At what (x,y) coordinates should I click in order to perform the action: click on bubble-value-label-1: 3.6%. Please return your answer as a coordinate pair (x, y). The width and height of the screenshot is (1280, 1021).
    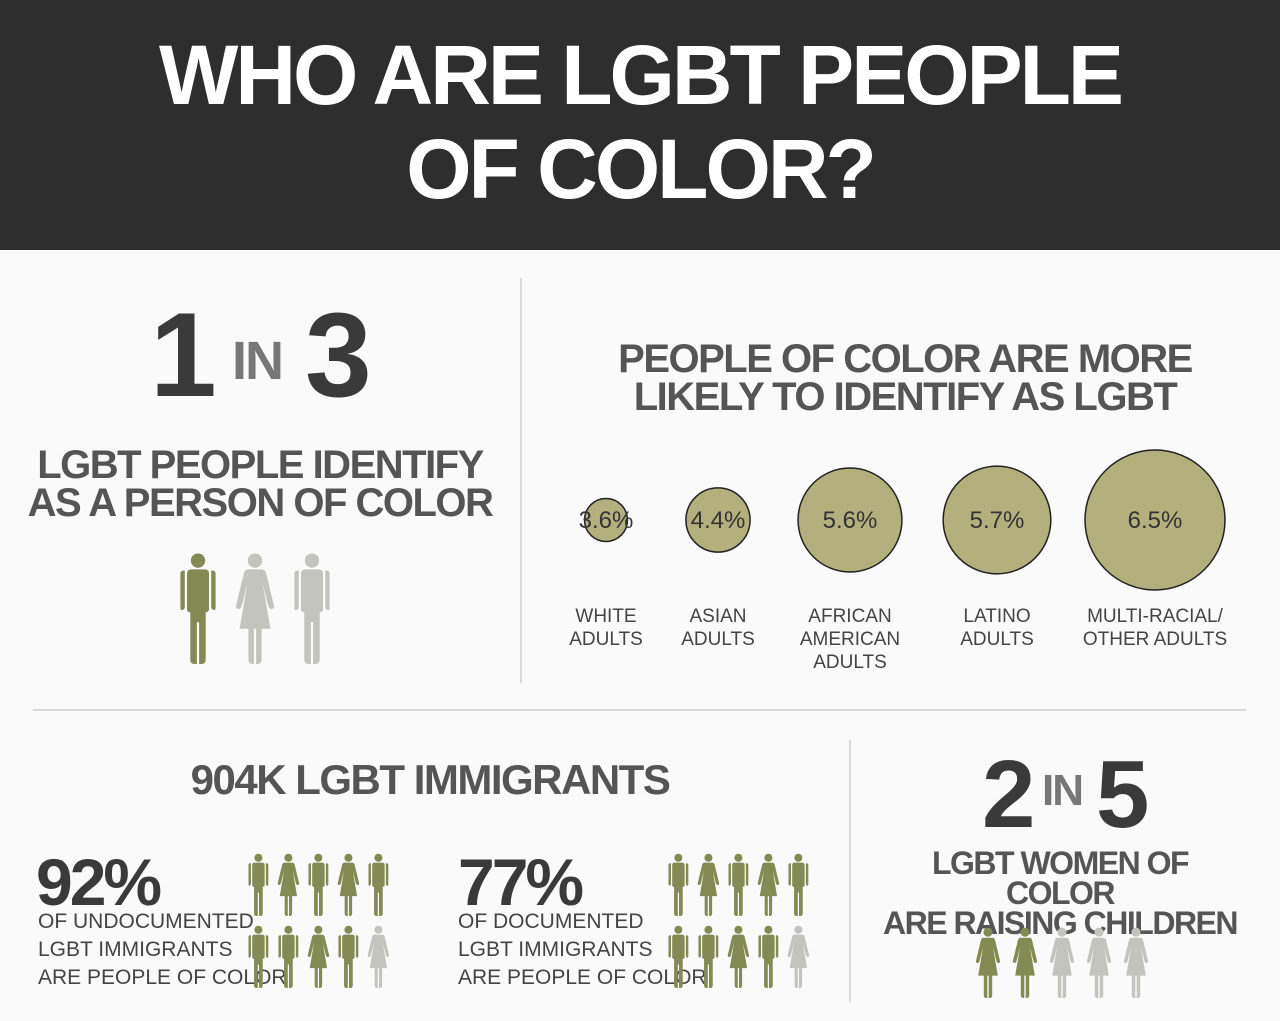
    Looking at the image, I should click on (606, 520).